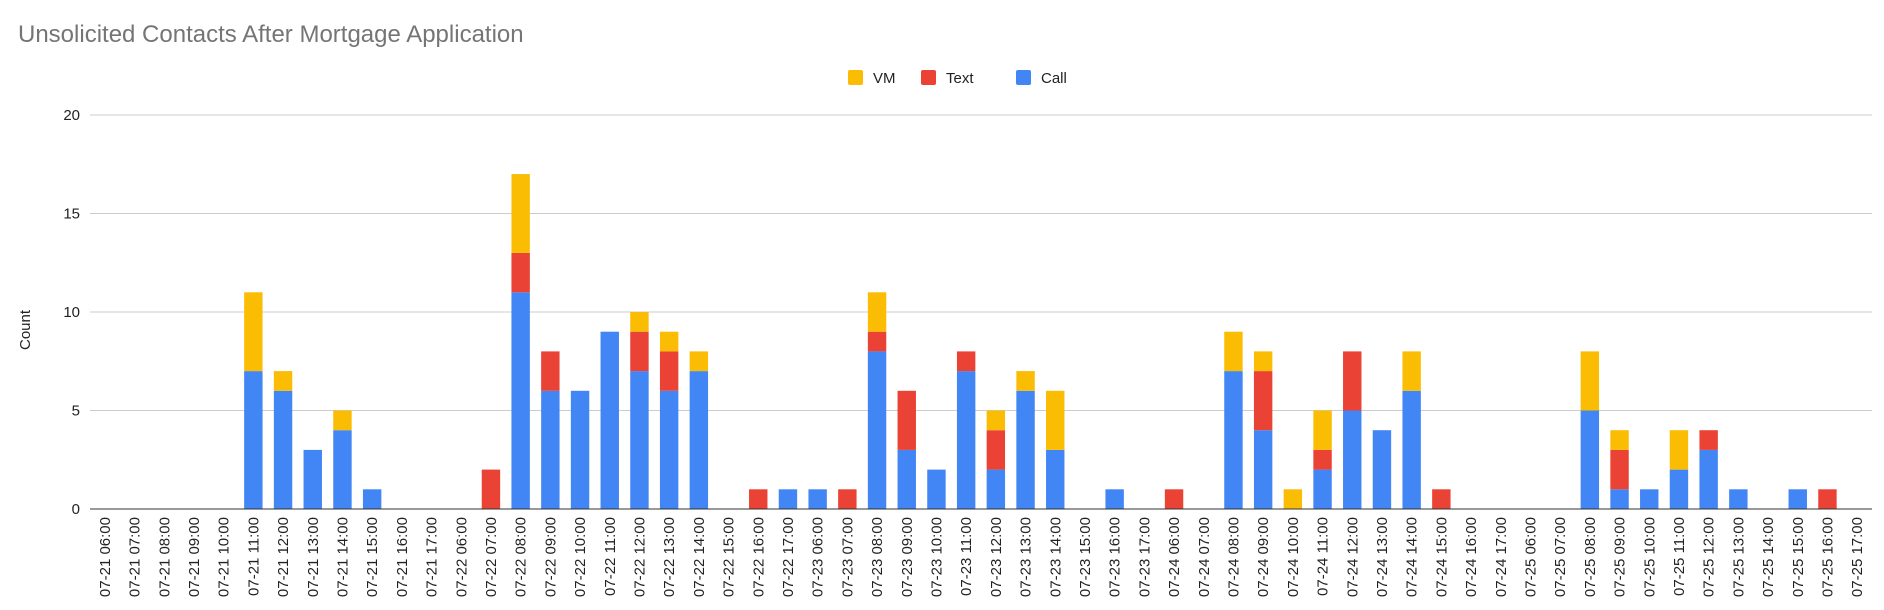 The height and width of the screenshot is (610, 1884). Describe the element at coordinates (788, 557) in the screenshot. I see `x-tick-label: 07-22 17:00` at that location.